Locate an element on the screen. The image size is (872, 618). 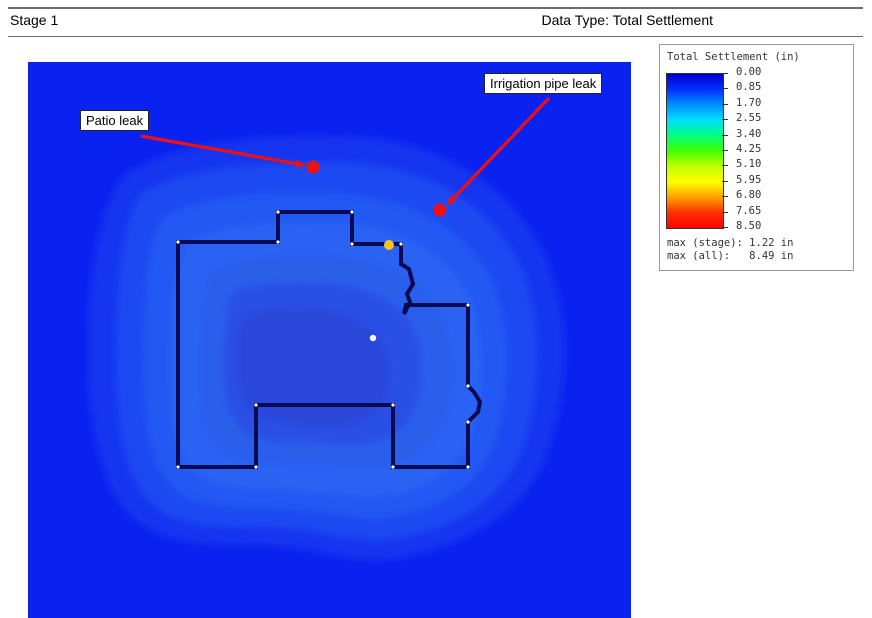
center-point is located at coordinates (373, 338).